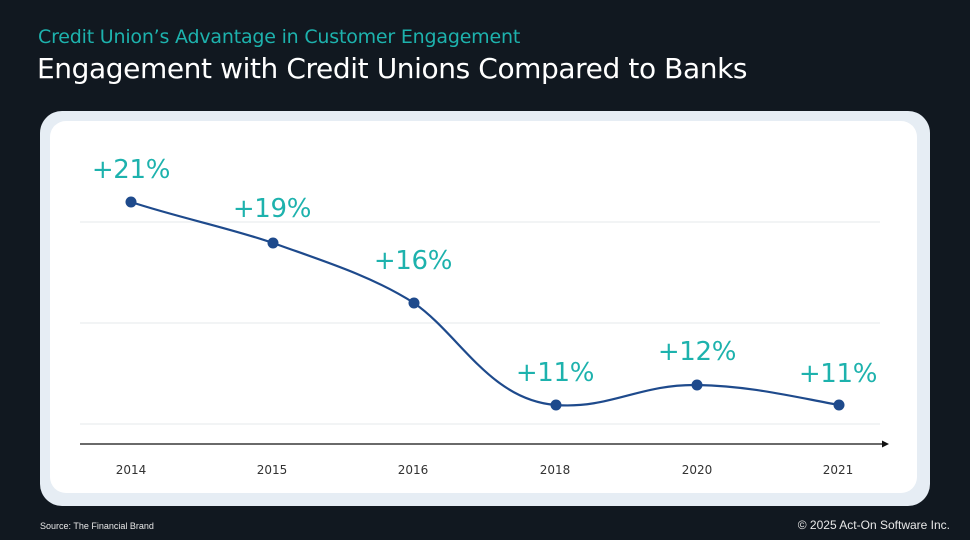 This screenshot has width=970, height=540. What do you see at coordinates (484, 444) in the screenshot?
I see `x-axis` at bounding box center [484, 444].